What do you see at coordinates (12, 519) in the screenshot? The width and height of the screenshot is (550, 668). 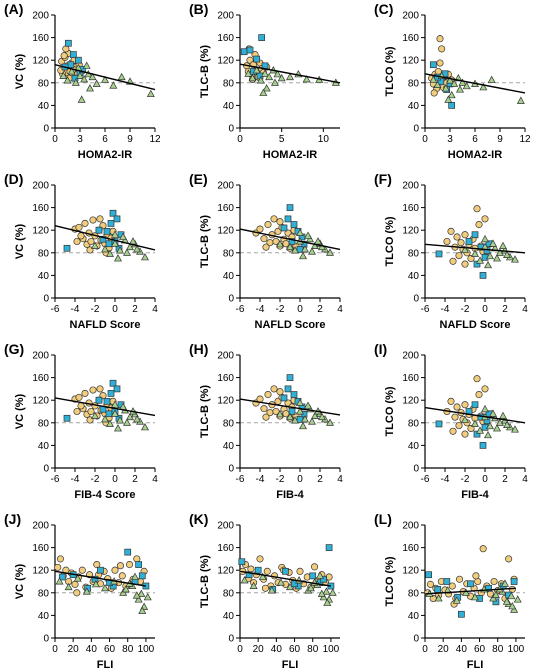 I see `panel-label: (J)` at bounding box center [12, 519].